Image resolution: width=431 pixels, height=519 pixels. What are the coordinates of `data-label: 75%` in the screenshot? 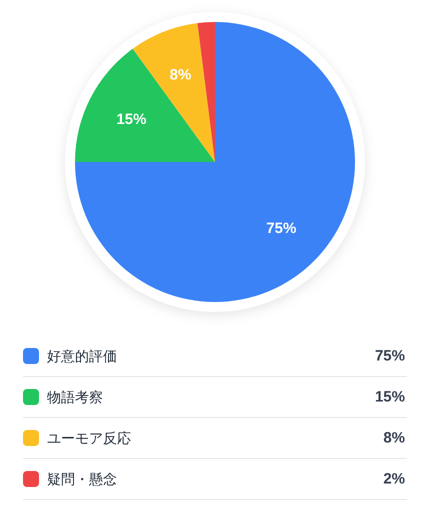 It's located at (281, 228).